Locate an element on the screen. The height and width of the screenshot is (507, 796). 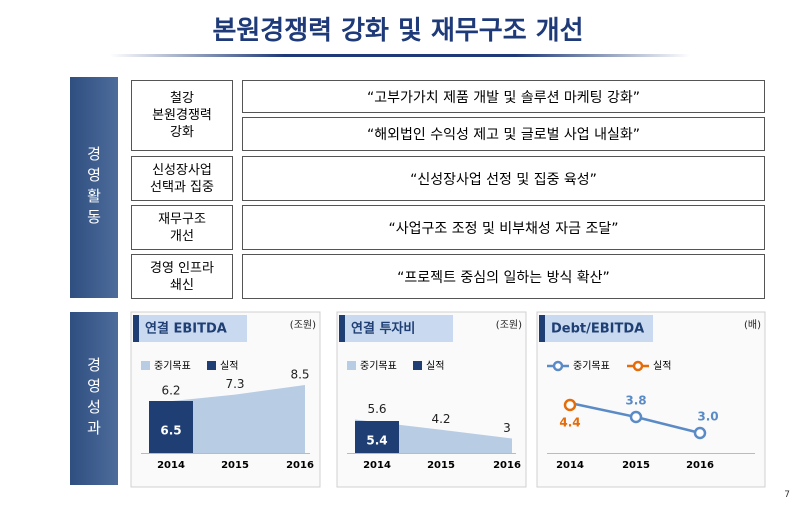
panel-title: Debt/EBITDA is located at coordinates (597, 329).